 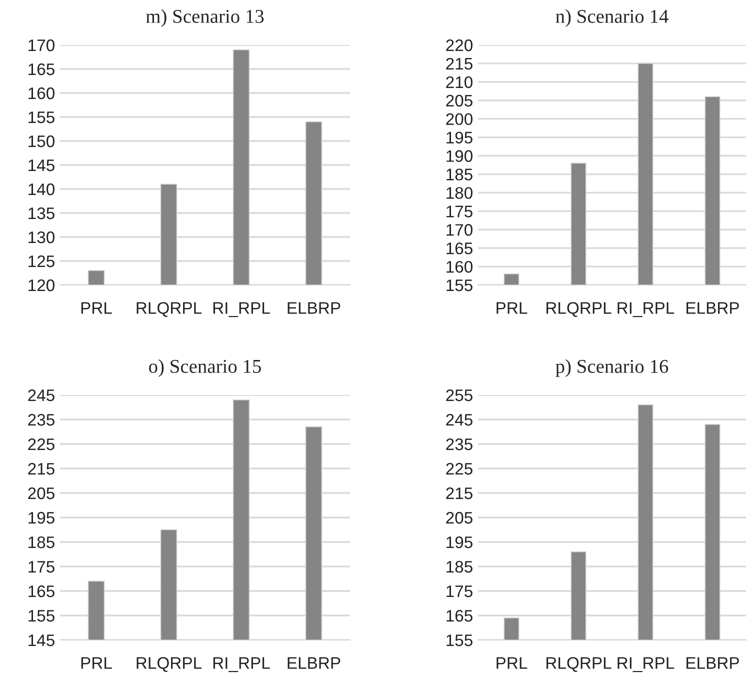 I want to click on y-tick-label: 140, so click(x=41, y=189).